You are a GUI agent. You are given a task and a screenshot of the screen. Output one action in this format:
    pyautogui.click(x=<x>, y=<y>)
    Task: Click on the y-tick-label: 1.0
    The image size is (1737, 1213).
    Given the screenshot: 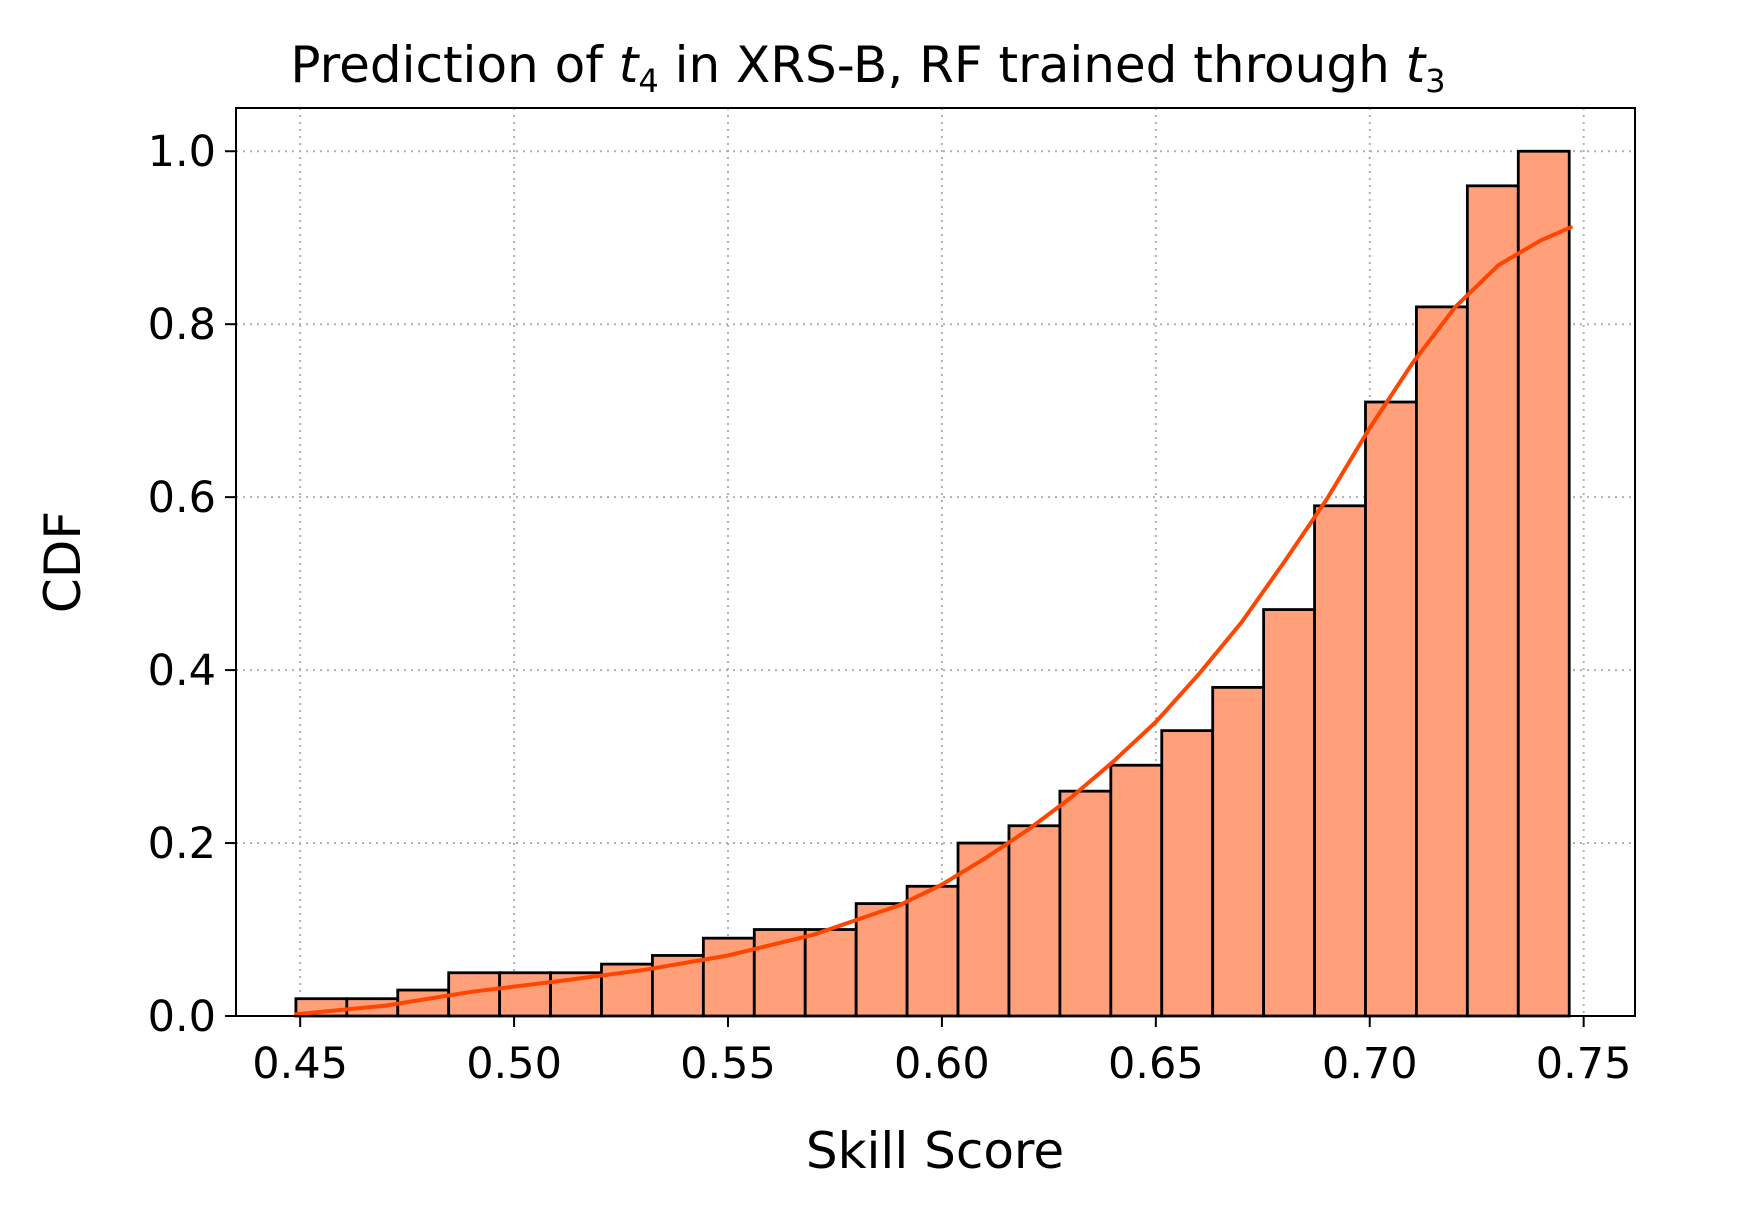 What is the action you would take?
    pyautogui.click(x=182, y=152)
    